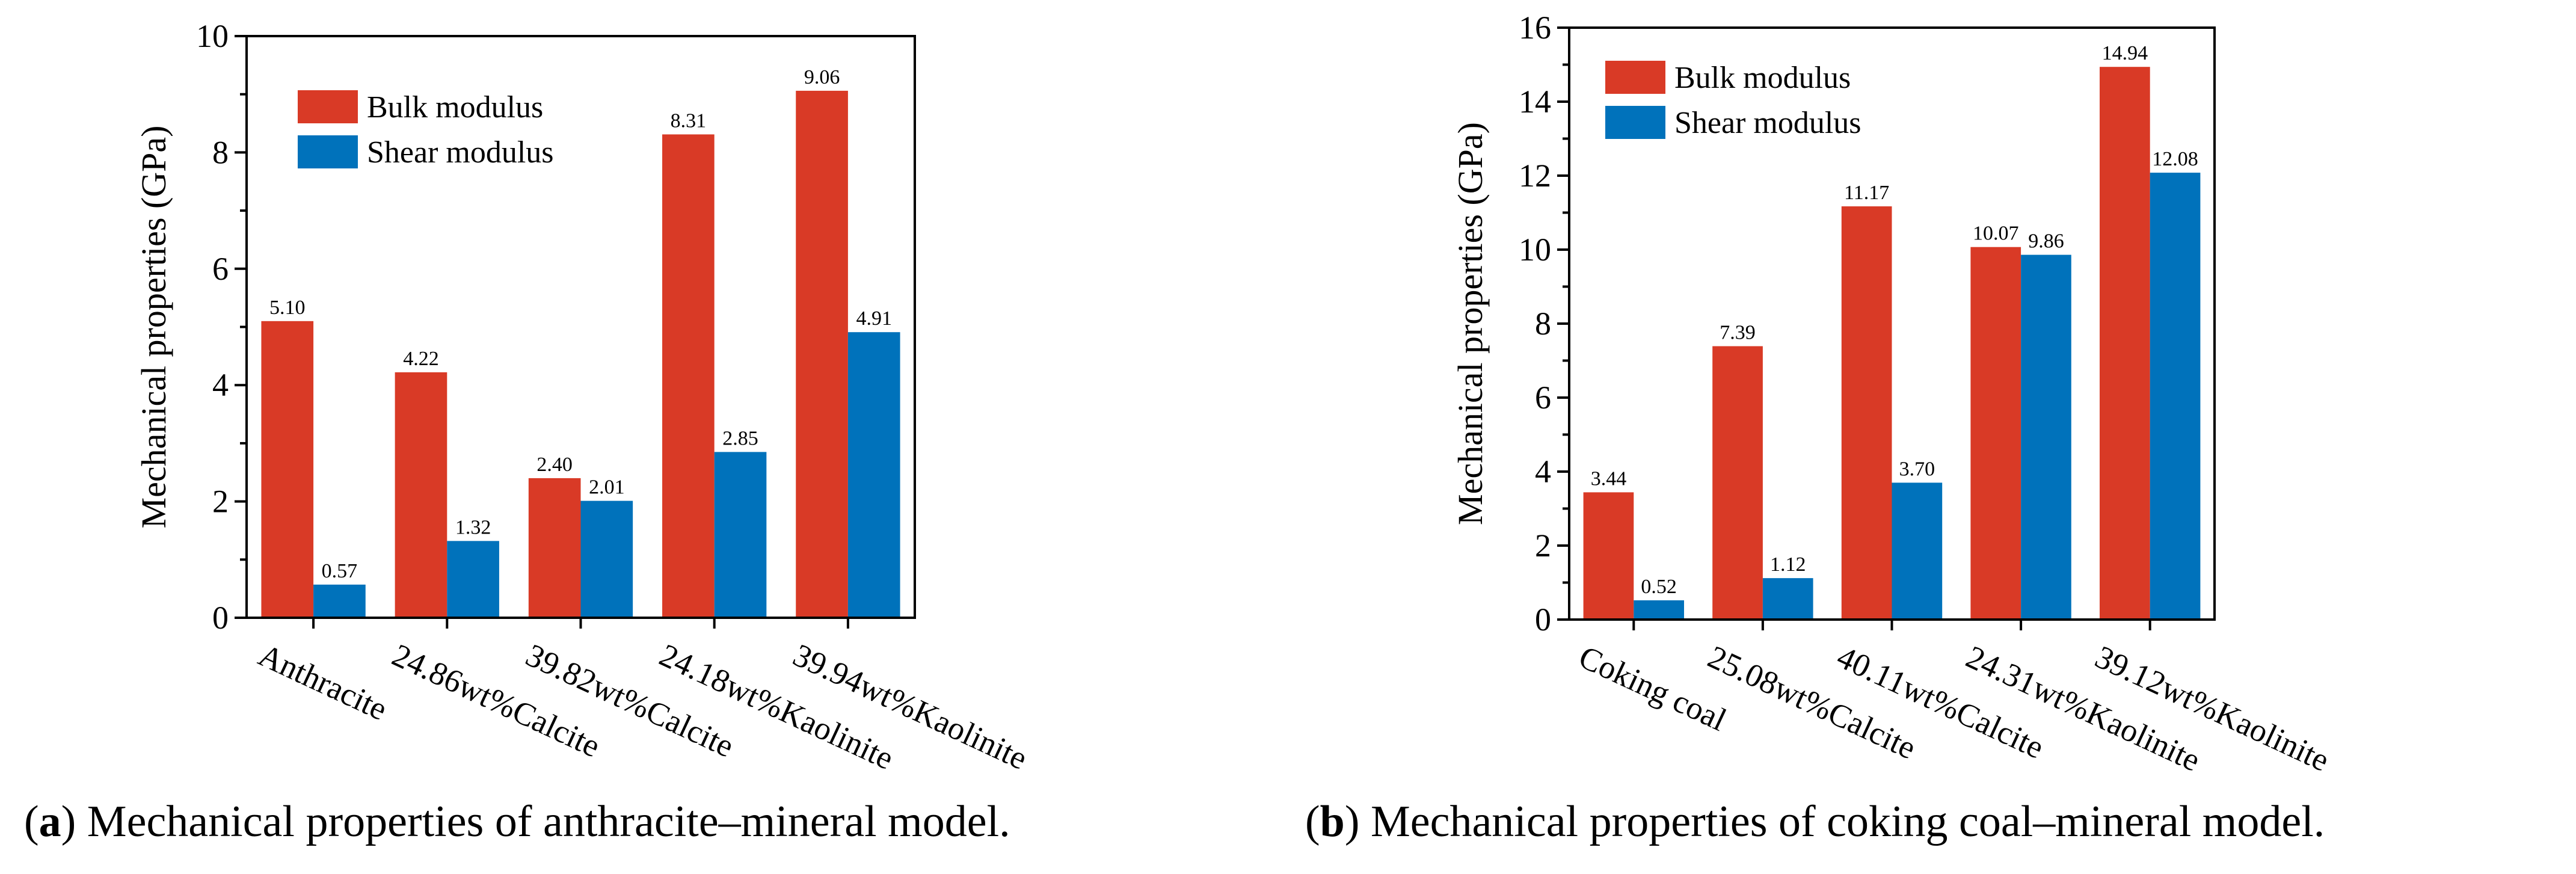  I want to click on x-tick-label: 39.94wt%Kaolinite, so click(911, 706).